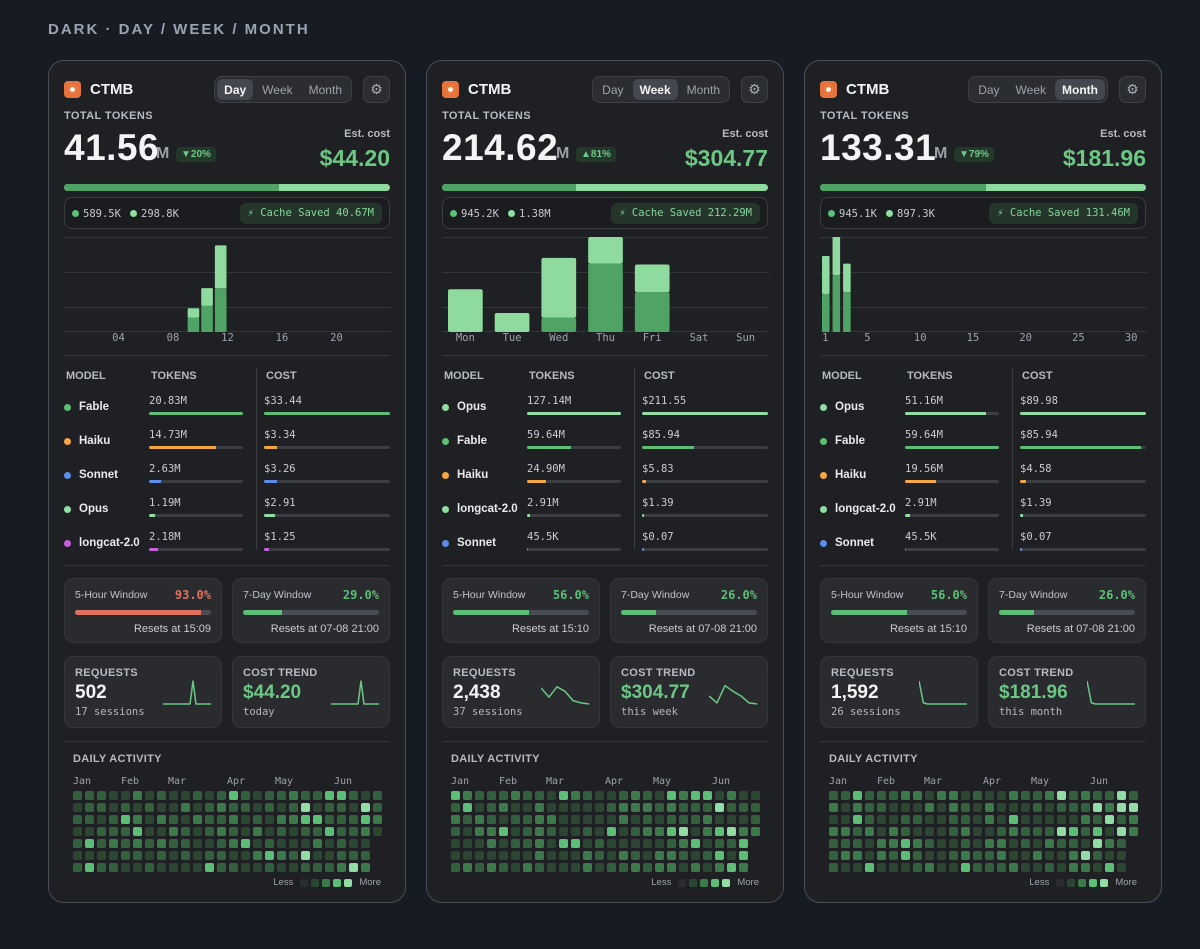  I want to click on bar-light-mon, so click(465, 310).